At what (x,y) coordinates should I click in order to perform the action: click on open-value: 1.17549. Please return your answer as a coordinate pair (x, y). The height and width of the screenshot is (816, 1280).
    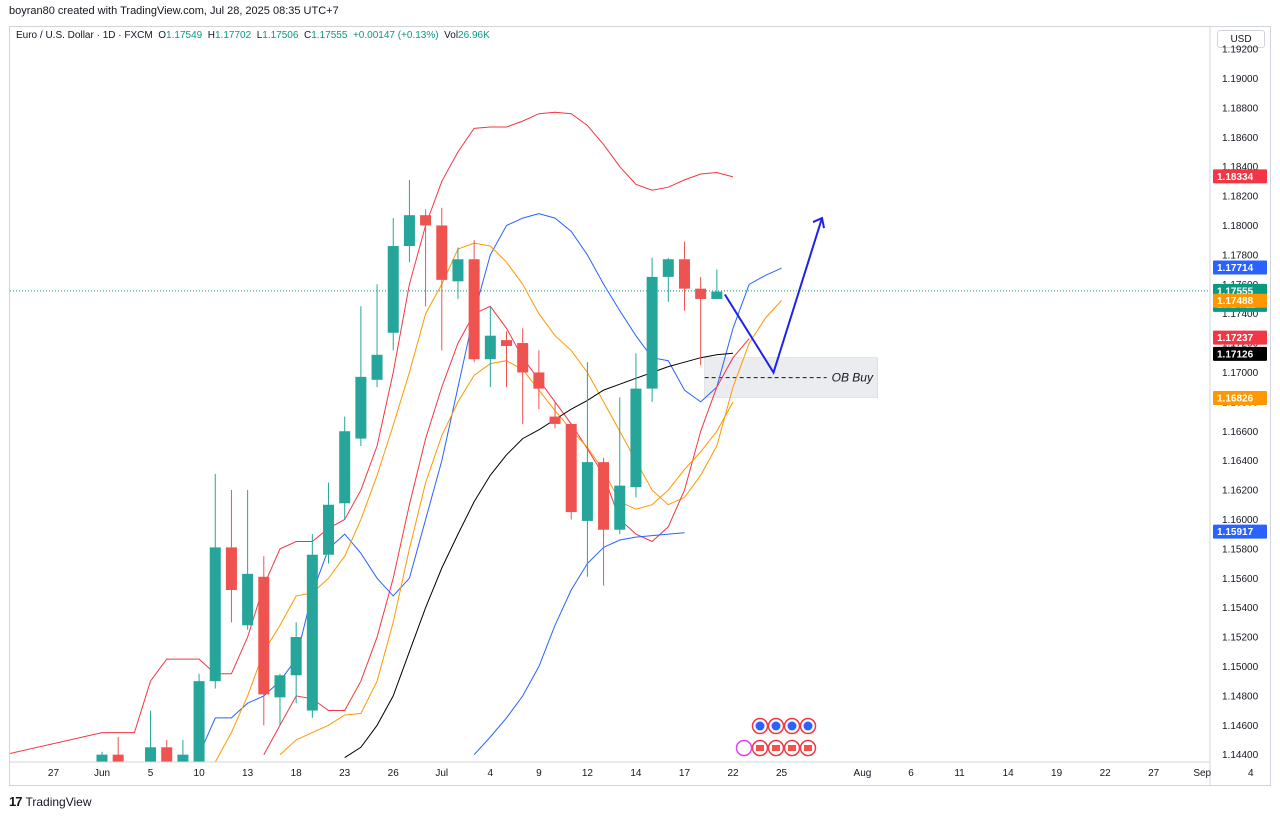
    Looking at the image, I should click on (184, 35).